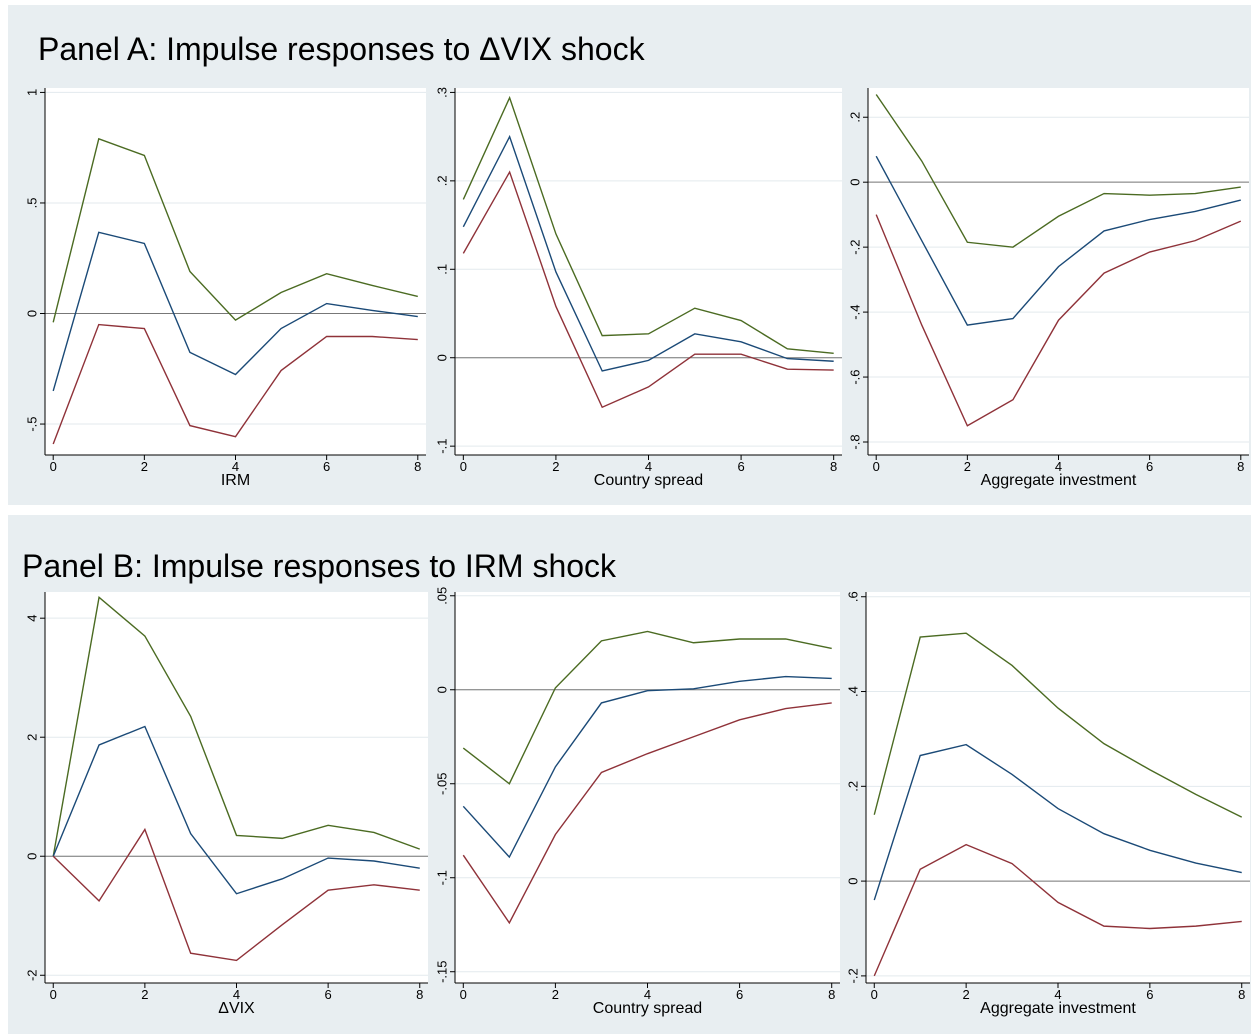 This screenshot has height=1034, width=1251. I want to click on y-tick-label: .1, so click(441, 269).